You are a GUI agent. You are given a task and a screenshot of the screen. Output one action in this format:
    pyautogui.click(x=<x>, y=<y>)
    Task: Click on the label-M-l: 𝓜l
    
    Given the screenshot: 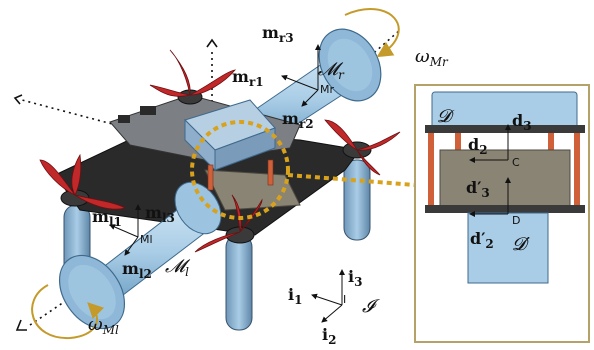 What is the action you would take?
    pyautogui.click(x=178, y=267)
    